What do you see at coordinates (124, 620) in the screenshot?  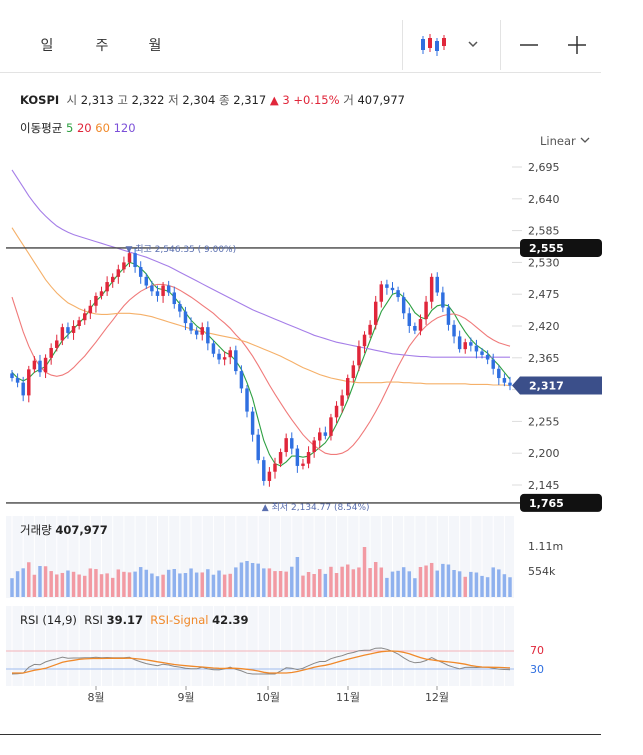 I see `rsi-value: 39.17` at bounding box center [124, 620].